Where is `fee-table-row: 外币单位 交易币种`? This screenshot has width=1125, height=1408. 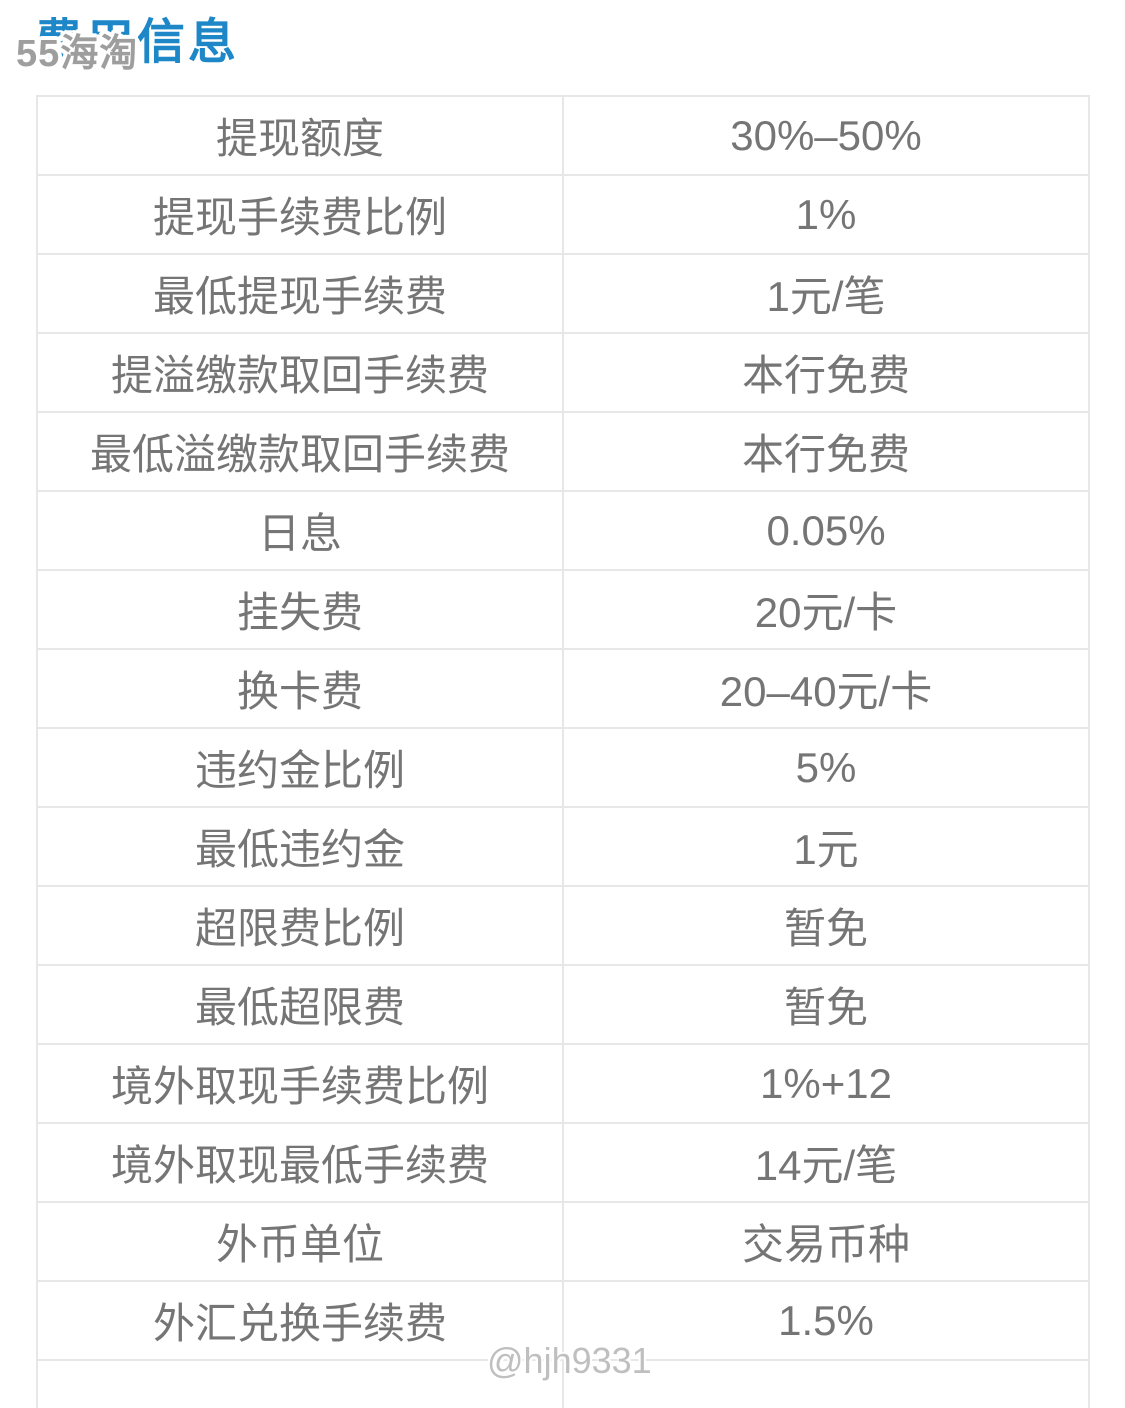
fee-table-row: 外币单位 交易币种 is located at coordinates (563, 1241).